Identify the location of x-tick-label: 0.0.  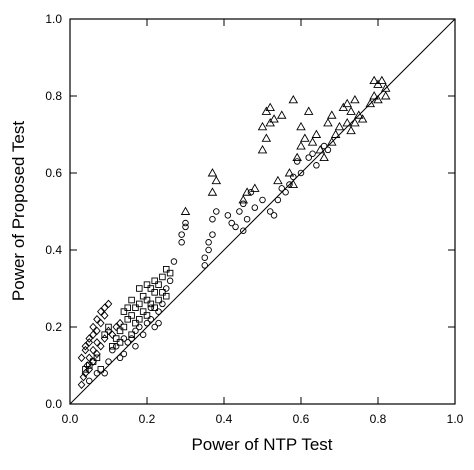
(70, 419).